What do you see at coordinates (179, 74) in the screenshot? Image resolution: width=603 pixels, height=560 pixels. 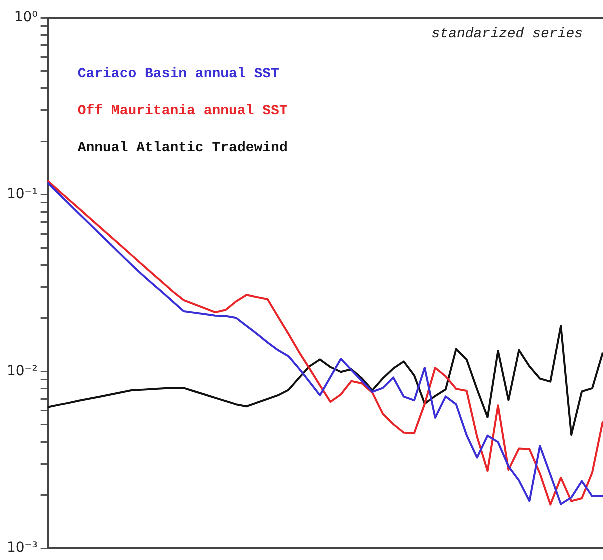 I see `text: Cariaco Basin annual SST` at bounding box center [179, 74].